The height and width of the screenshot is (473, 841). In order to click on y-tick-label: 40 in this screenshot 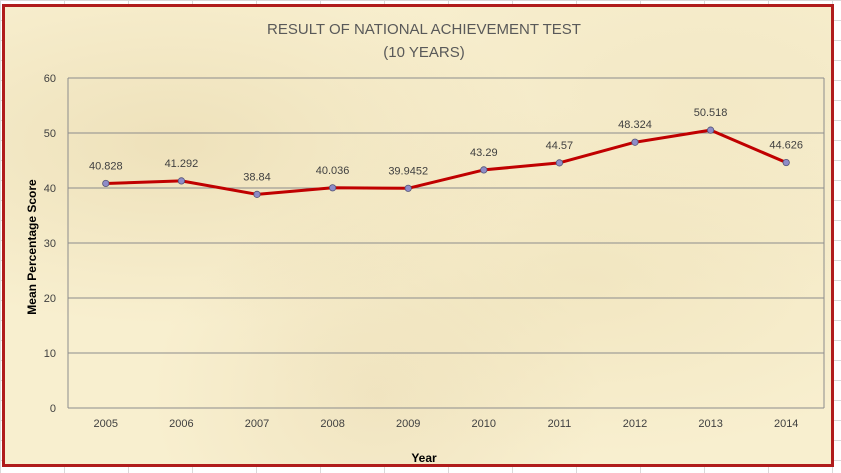, I will do `click(50, 189)`.